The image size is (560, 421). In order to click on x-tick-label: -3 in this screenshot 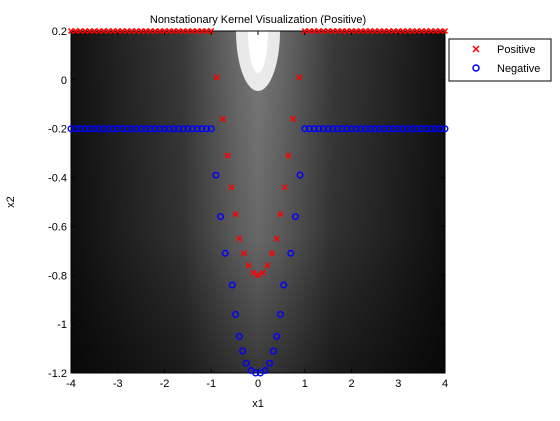, I will do `click(118, 384)`.